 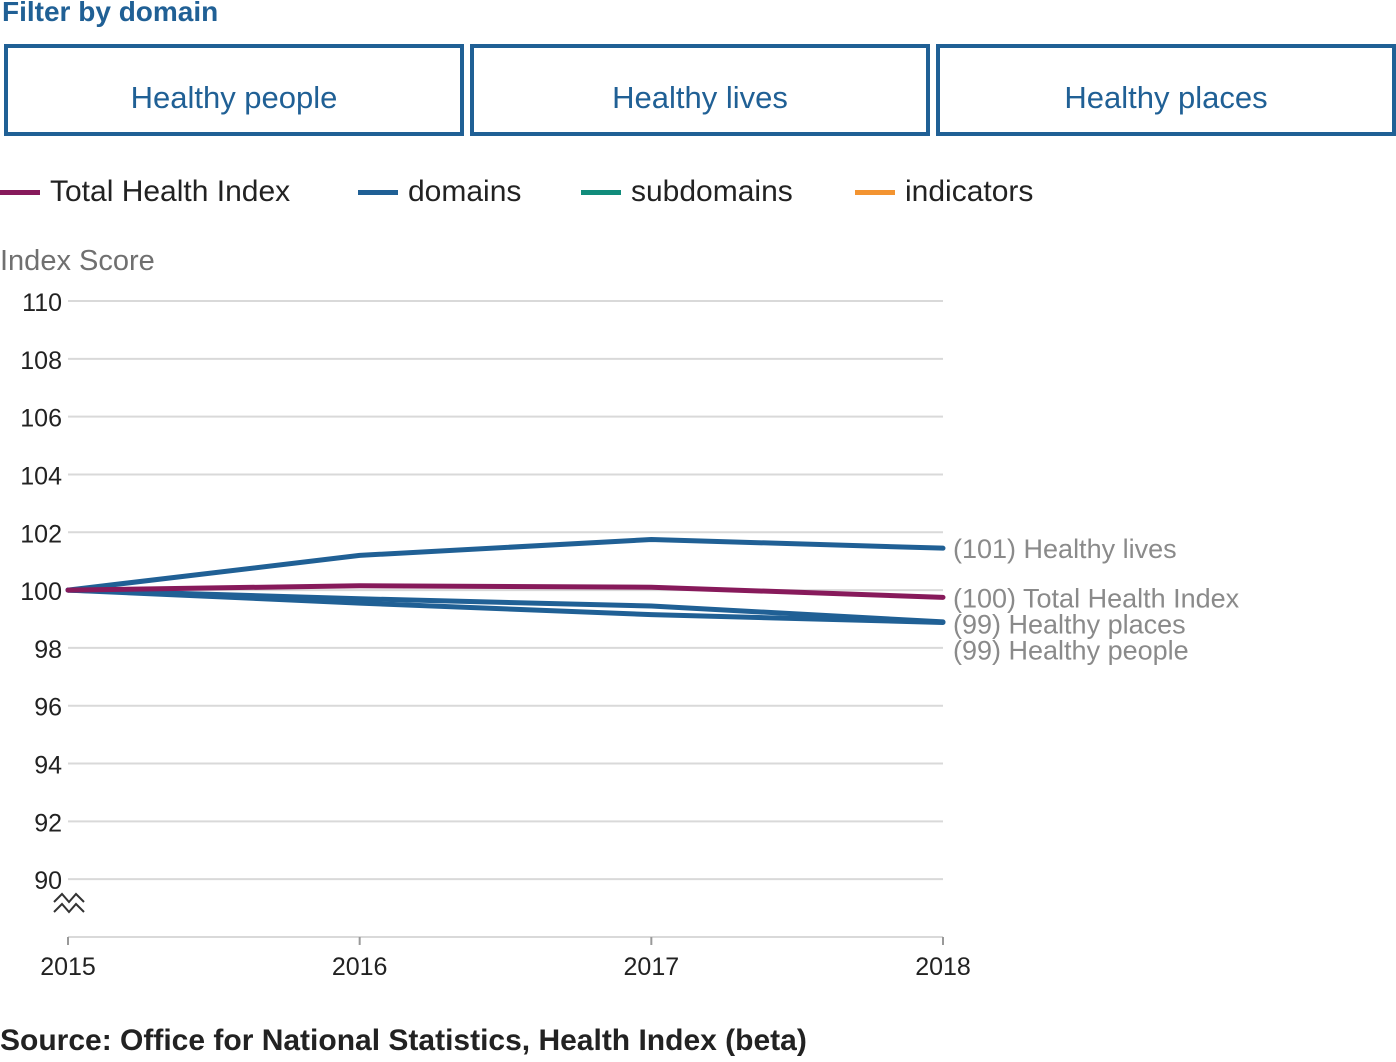 I want to click on end-label-healthy-people: (99) Healthy people, so click(x=1071, y=650).